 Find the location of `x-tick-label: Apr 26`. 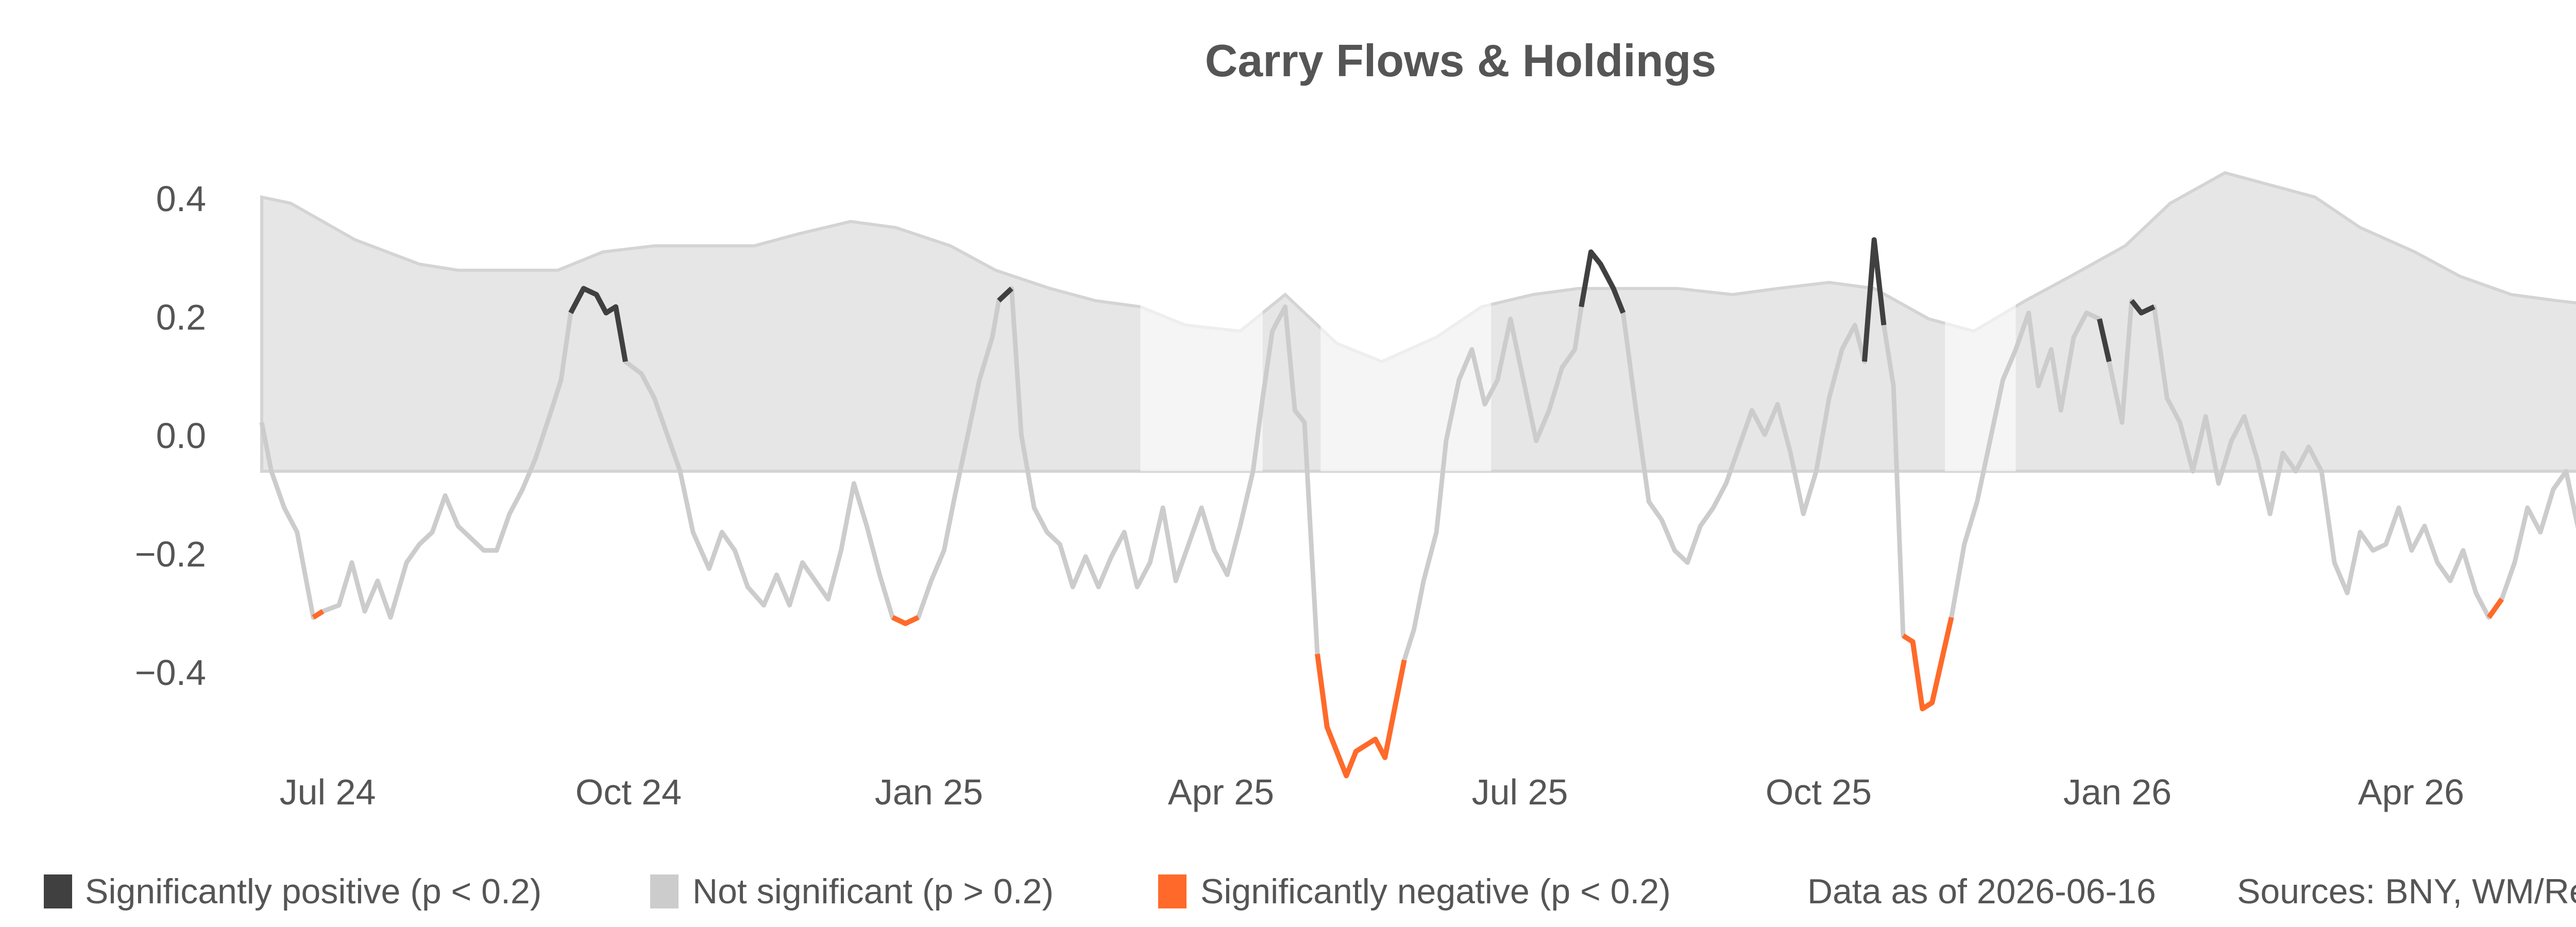

x-tick-label: Apr 26 is located at coordinates (2411, 792).